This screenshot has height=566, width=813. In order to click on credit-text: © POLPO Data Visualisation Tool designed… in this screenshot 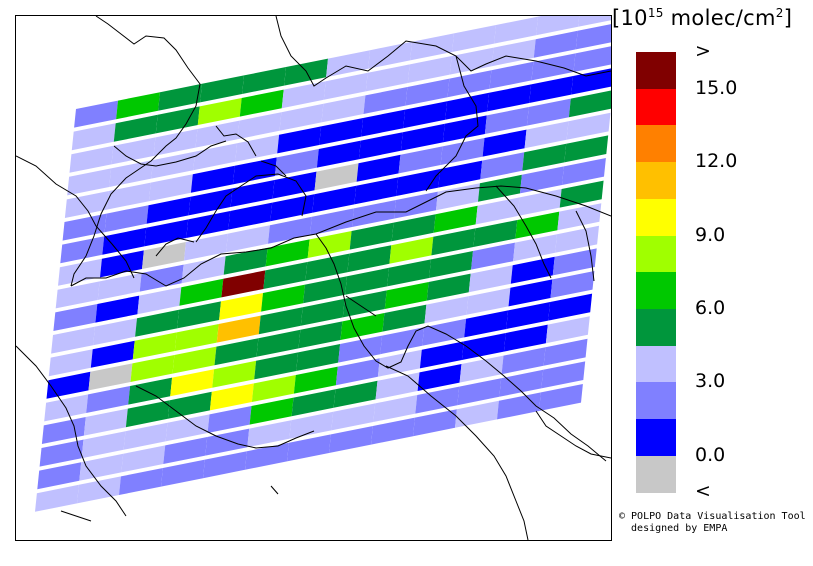, I will do `click(712, 522)`.